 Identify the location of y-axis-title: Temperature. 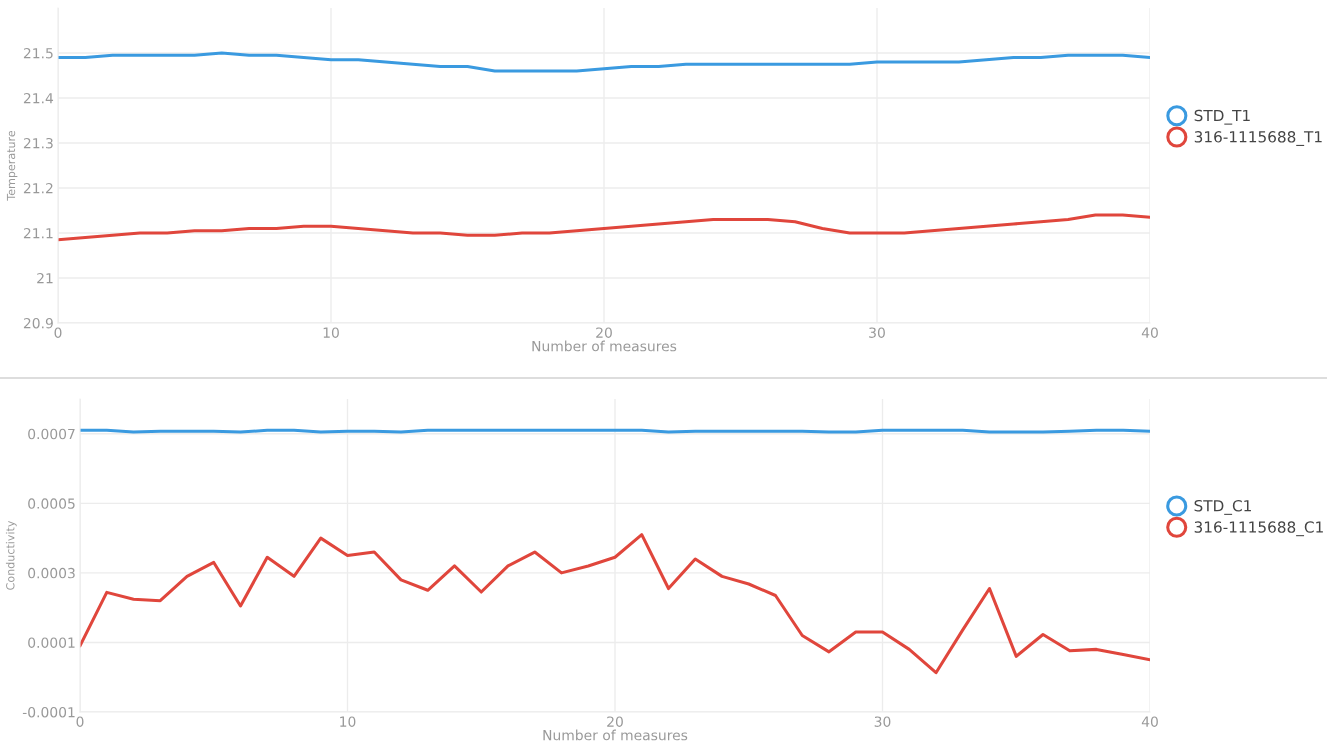
(12, 165).